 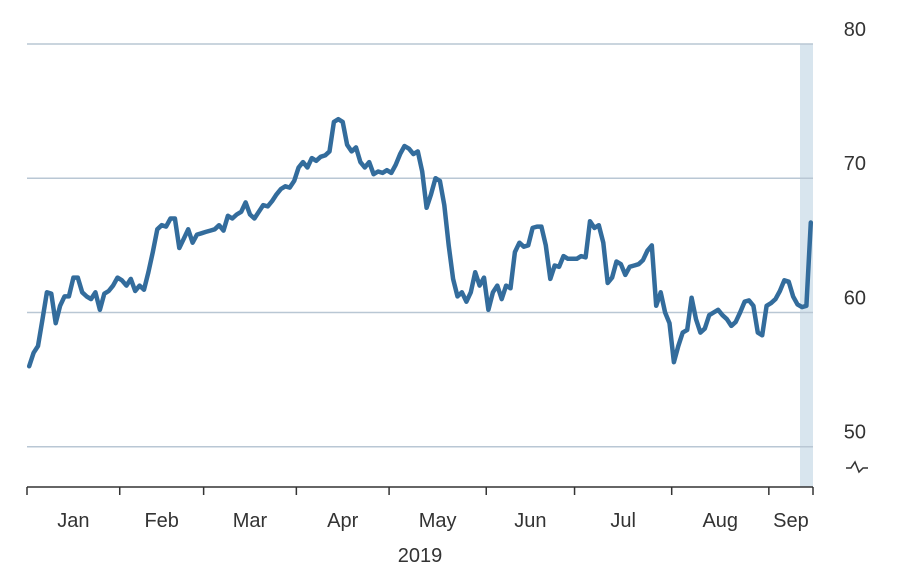 I want to click on x-axis-title: 2019, so click(x=420, y=556).